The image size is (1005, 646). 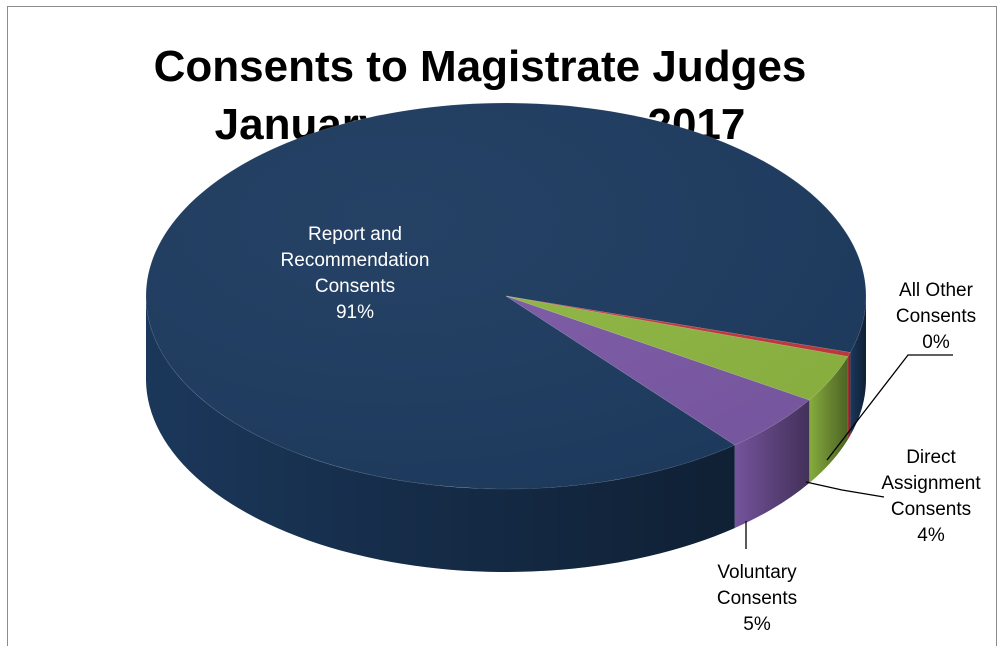 What do you see at coordinates (931, 483) in the screenshot?
I see `slice-label: Assignment` at bounding box center [931, 483].